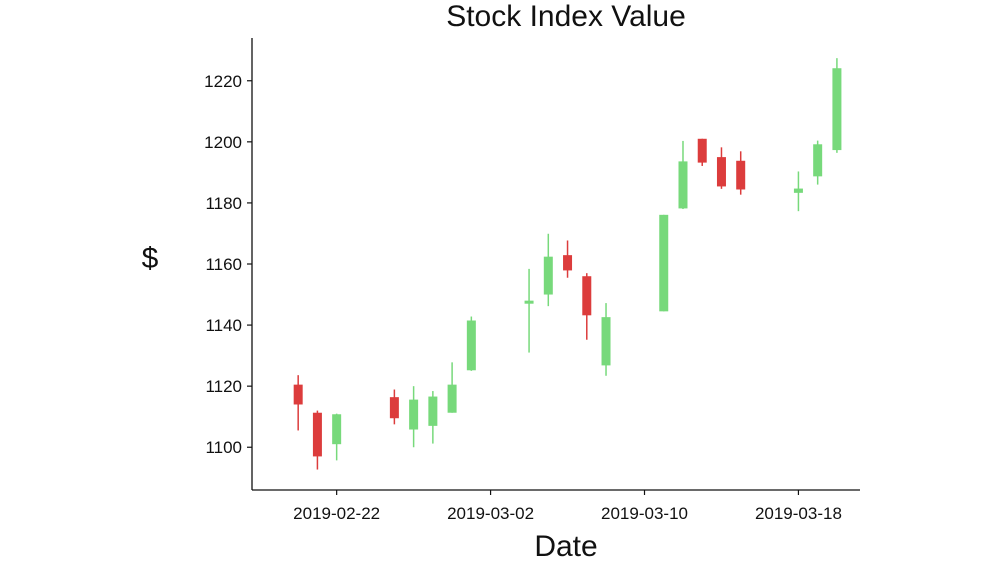 Image resolution: width=1000 pixels, height=571 pixels. Describe the element at coordinates (223, 203) in the screenshot. I see `y-tick-label: 1180` at that location.